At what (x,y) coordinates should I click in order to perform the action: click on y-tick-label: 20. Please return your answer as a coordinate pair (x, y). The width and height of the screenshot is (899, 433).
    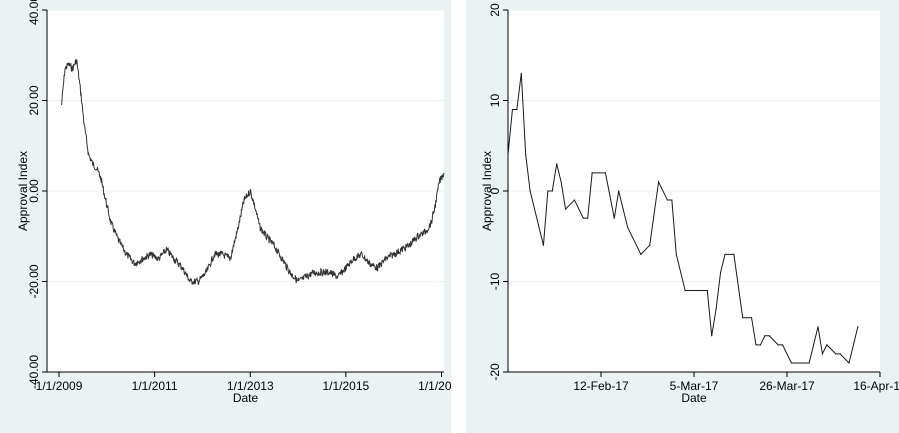
    Looking at the image, I should click on (495, 10).